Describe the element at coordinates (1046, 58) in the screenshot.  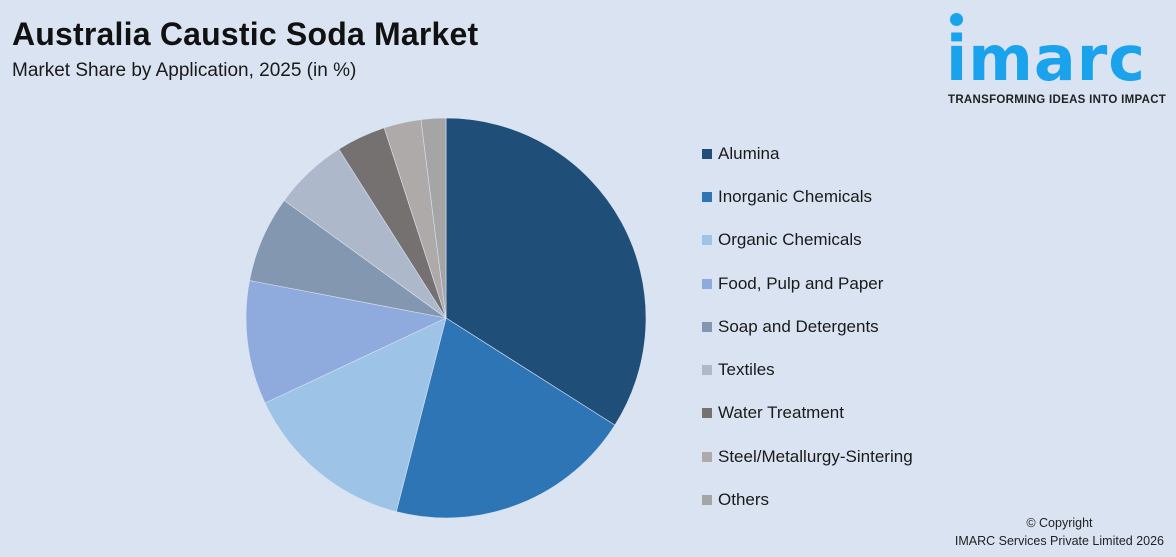
I see `logo-wordmark: imarc` at that location.